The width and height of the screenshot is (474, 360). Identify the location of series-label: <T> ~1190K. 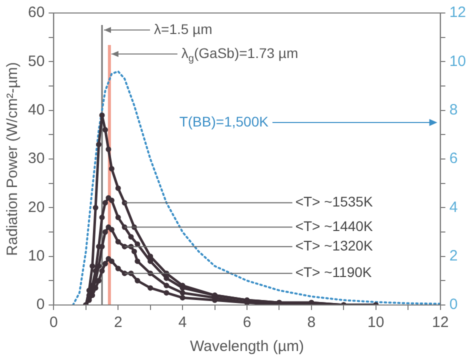
(333, 272).